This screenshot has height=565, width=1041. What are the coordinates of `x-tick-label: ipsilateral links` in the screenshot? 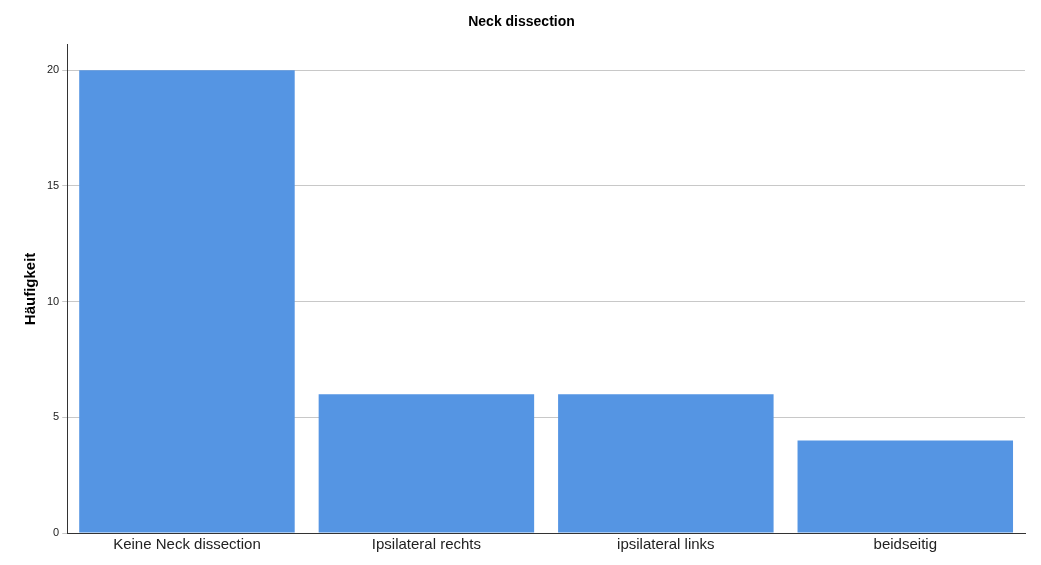 It's located at (666, 544).